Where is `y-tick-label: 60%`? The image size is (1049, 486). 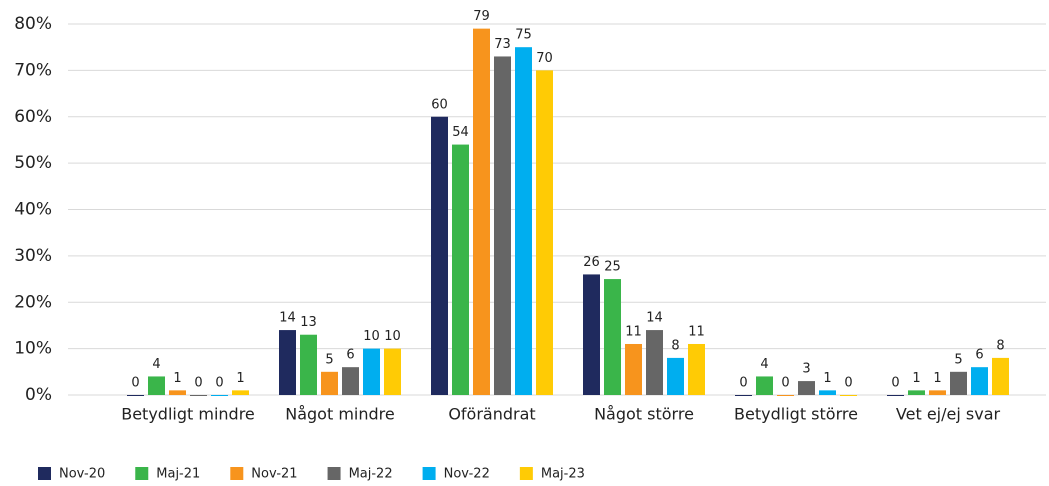 y-tick-label: 60% is located at coordinates (33, 117).